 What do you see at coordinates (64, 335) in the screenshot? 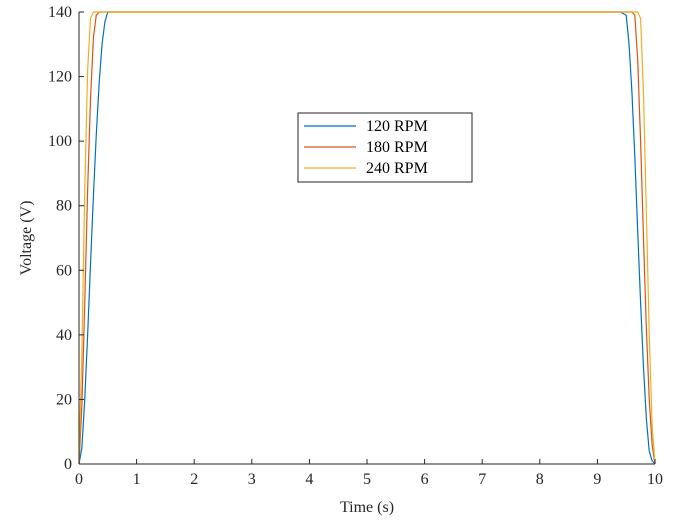
I see `y-tick-label: 40` at bounding box center [64, 335].